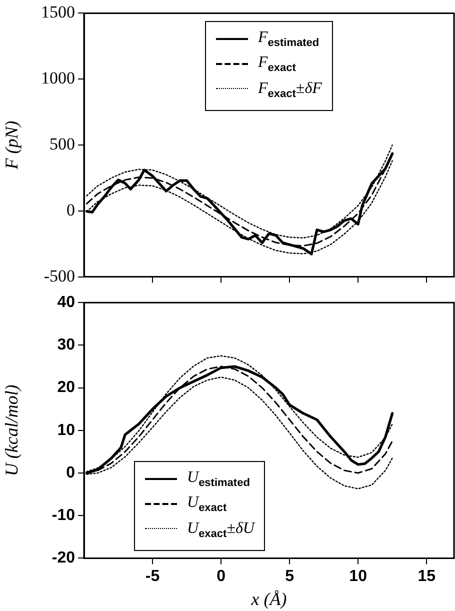  Describe the element at coordinates (221, 577) in the screenshot. I see `x-tick-label: 0` at that location.